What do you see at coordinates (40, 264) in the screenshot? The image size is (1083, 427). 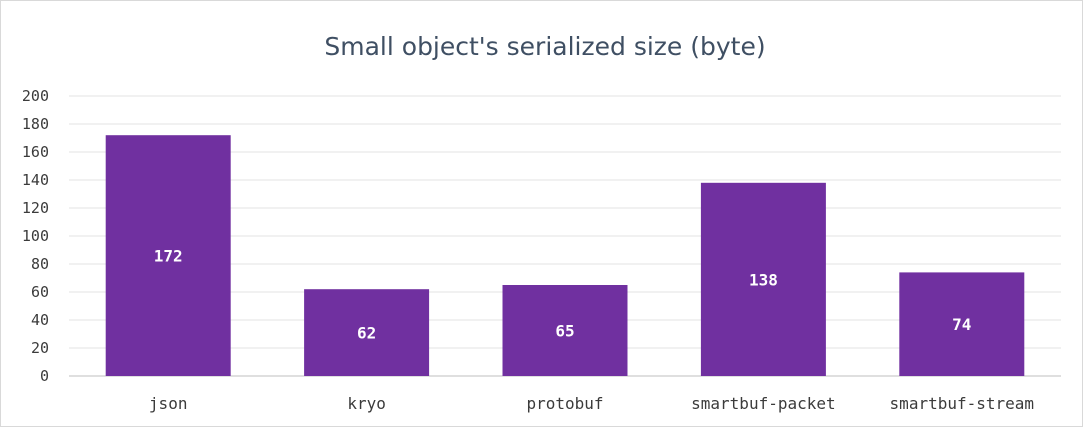 I see `y-tick-label: 80` at bounding box center [40, 264].